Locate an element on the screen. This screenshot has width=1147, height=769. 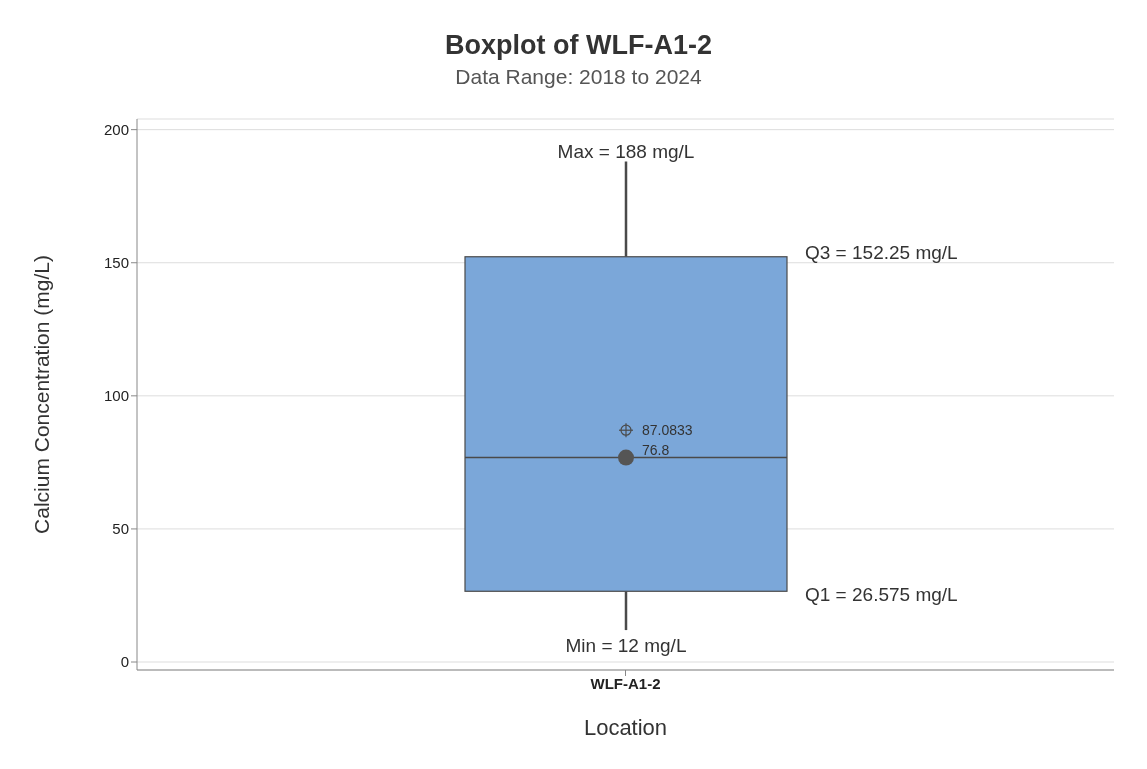
annotation: 76.8 is located at coordinates (656, 449).